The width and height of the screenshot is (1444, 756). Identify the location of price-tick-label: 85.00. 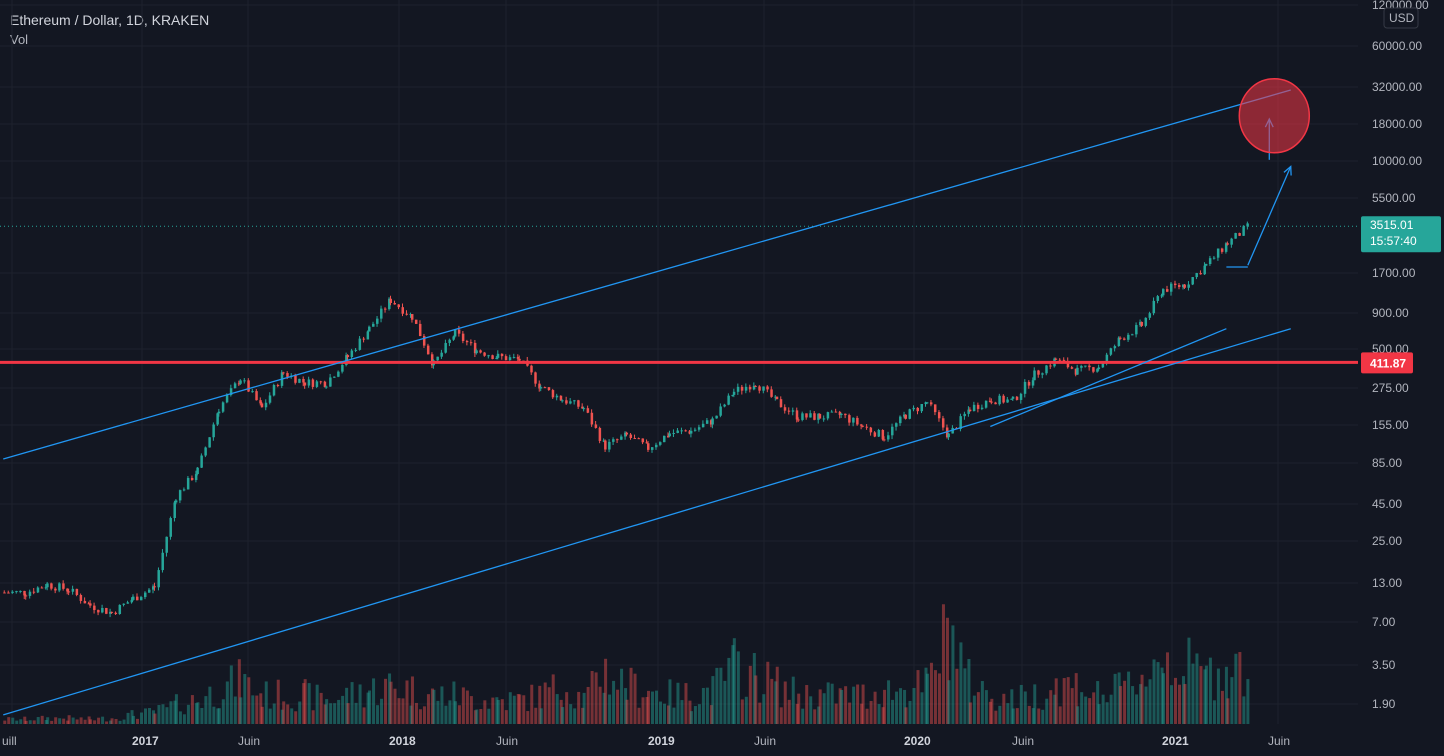
(1387, 463).